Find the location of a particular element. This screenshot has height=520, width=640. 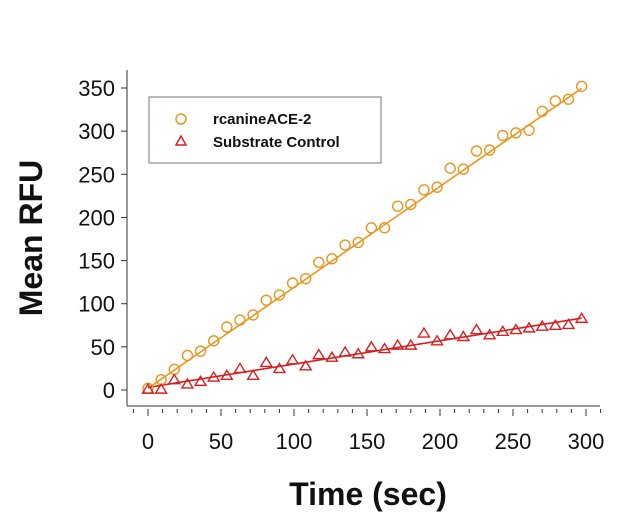

y-tick-label: 350 is located at coordinates (96, 88).